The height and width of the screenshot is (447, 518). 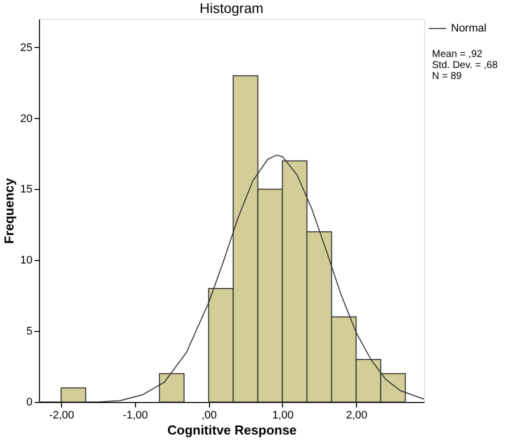 I want to click on text: N = 89, so click(x=447, y=76).